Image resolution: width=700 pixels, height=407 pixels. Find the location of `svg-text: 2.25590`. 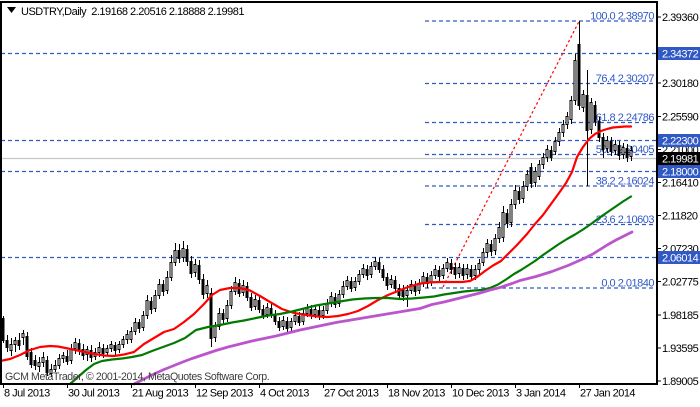

svg-text: 2.25590 is located at coordinates (680, 117).